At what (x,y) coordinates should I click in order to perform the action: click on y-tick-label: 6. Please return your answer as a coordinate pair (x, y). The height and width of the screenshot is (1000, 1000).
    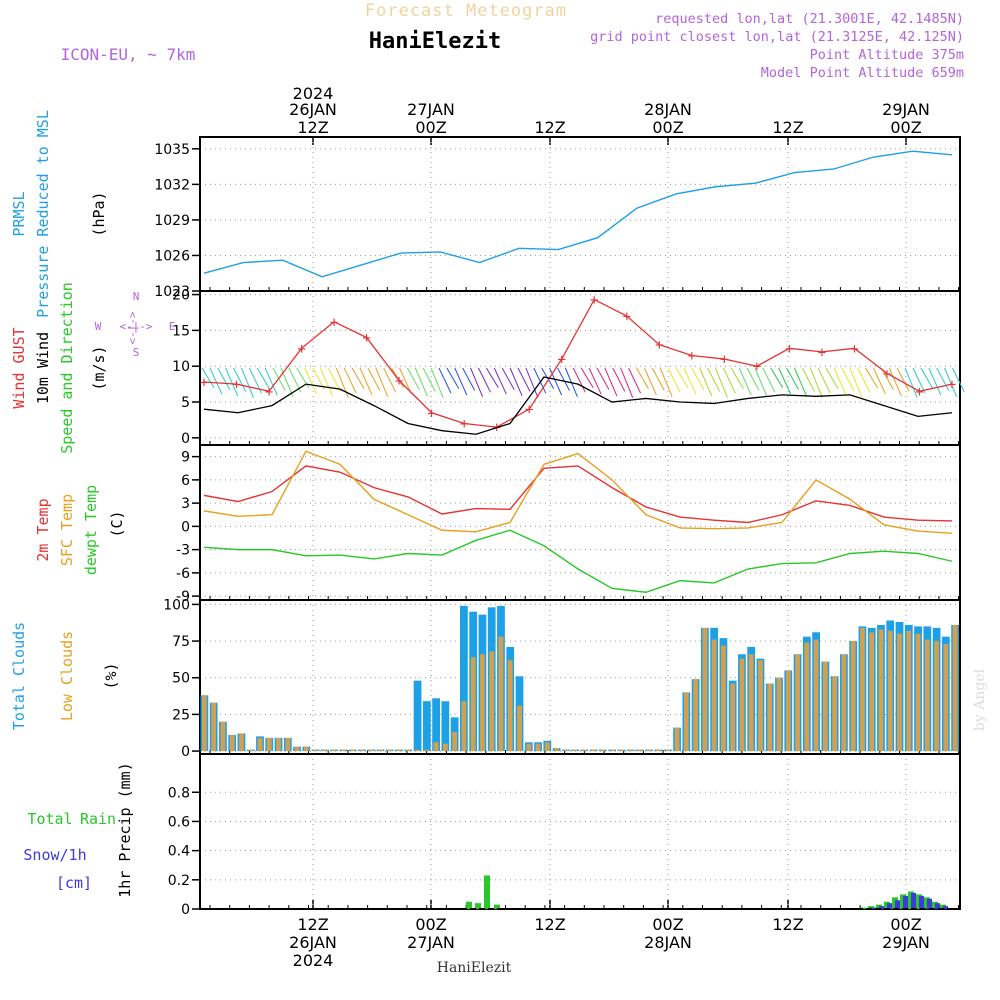
    Looking at the image, I should click on (185, 481).